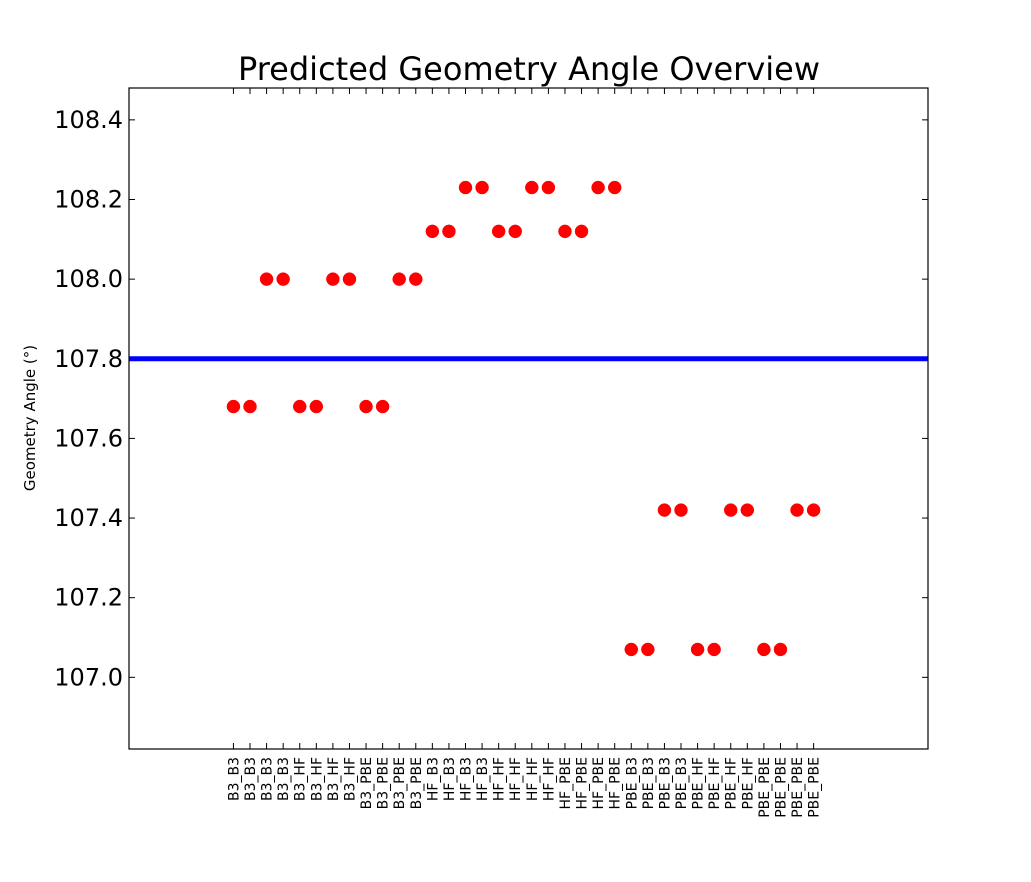 The width and height of the screenshot is (1031, 882). What do you see at coordinates (30, 418) in the screenshot?
I see `y-axis-label: Geometry Angle (°)` at bounding box center [30, 418].